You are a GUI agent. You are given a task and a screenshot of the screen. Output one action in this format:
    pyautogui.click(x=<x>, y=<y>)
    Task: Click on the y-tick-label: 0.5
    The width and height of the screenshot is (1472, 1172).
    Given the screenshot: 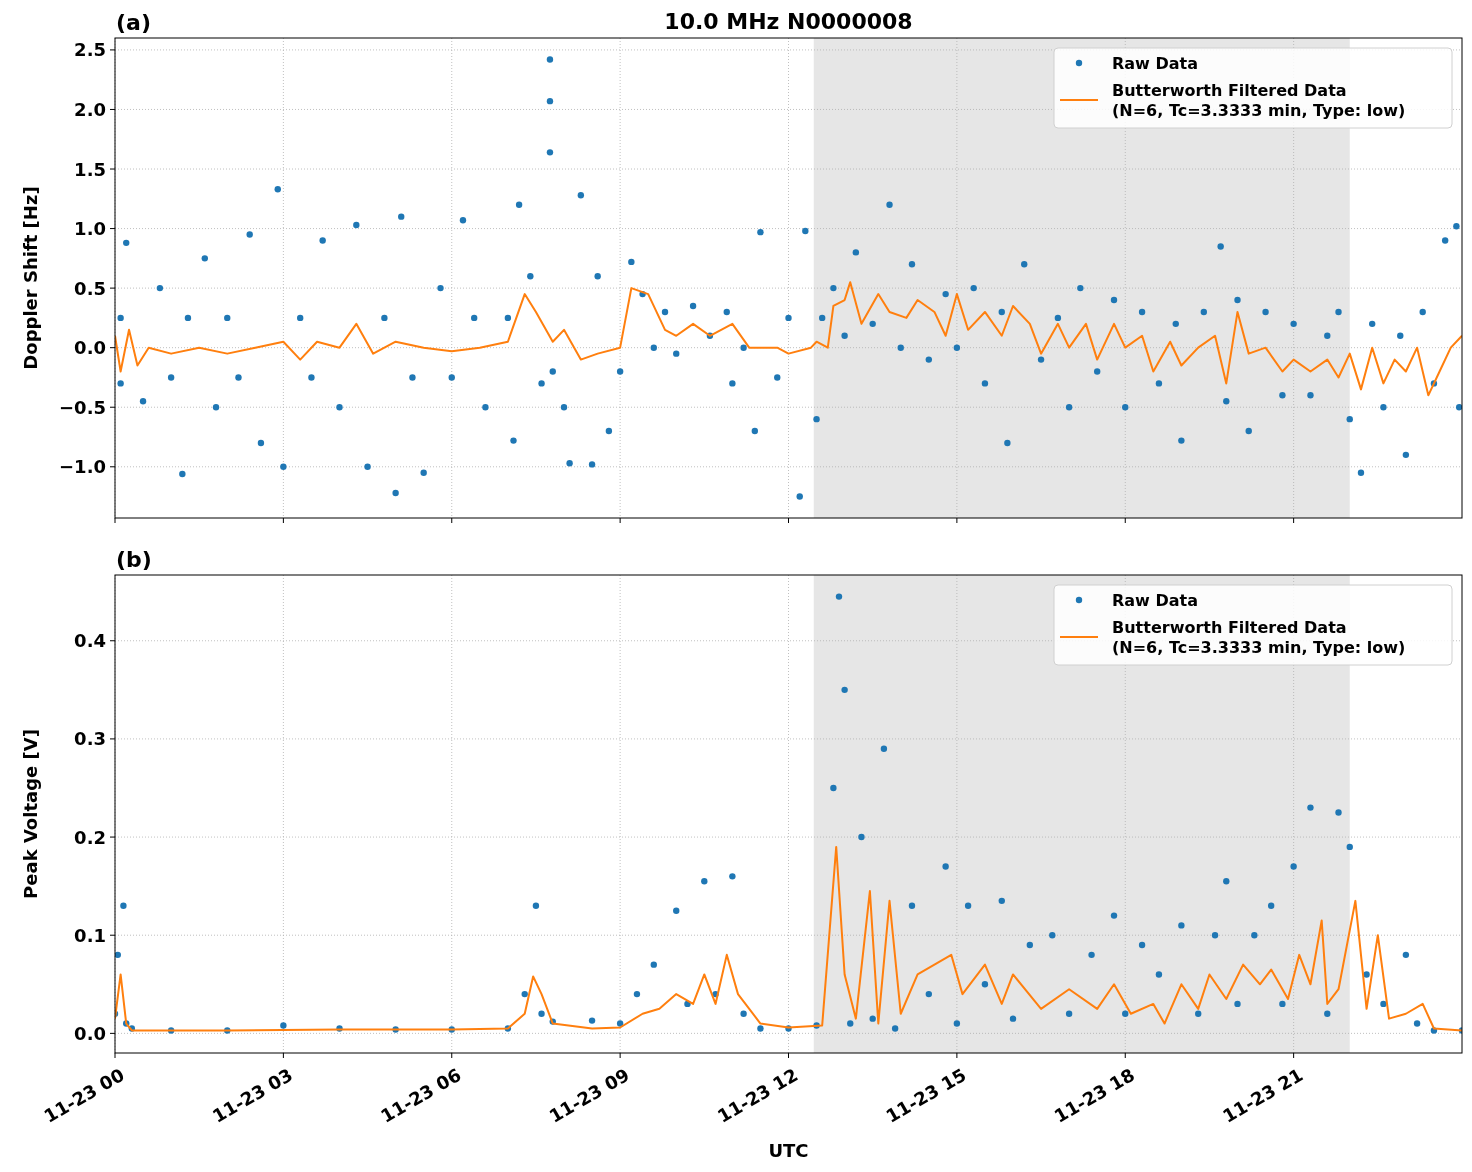 What is the action you would take?
    pyautogui.click(x=90, y=288)
    